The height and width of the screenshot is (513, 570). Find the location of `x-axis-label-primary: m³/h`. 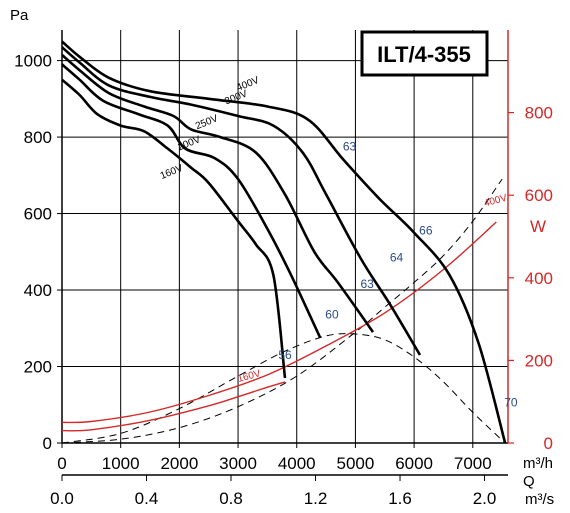

x-axis-label-primary: m³/h is located at coordinates (538, 463).